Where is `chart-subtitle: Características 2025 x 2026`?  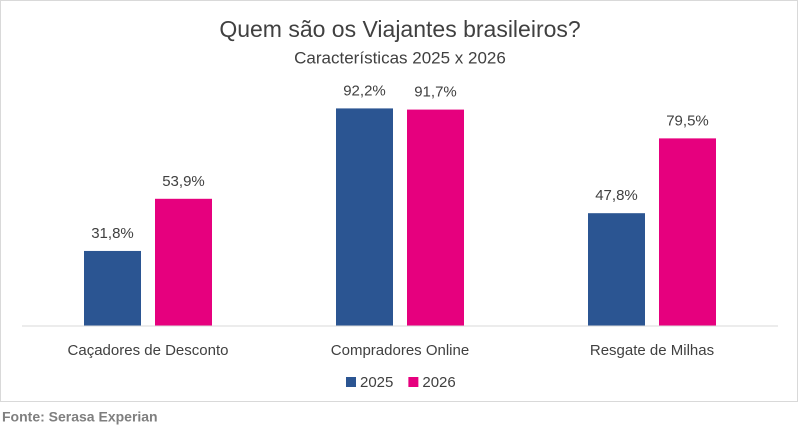
chart-subtitle: Características 2025 x 2026 is located at coordinates (400, 57).